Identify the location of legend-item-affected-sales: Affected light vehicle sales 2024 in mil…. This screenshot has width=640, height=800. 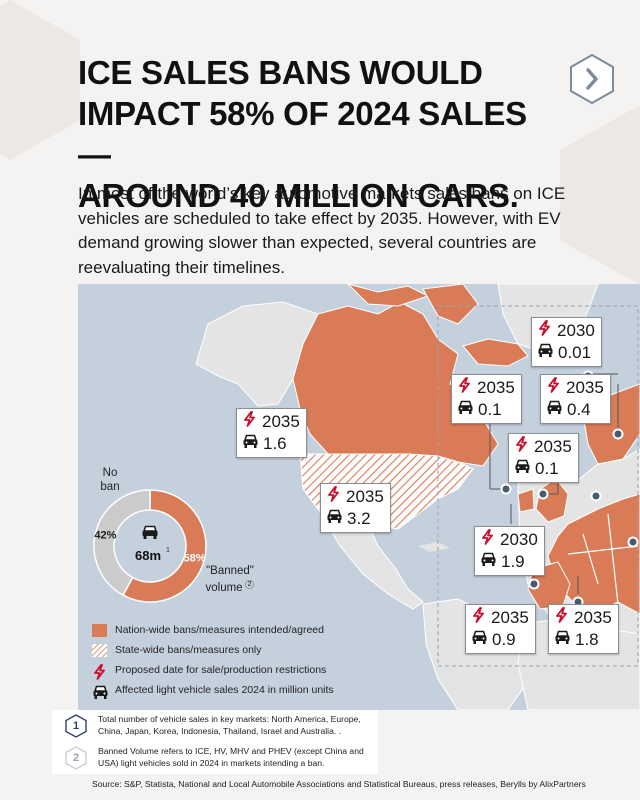
(213, 690).